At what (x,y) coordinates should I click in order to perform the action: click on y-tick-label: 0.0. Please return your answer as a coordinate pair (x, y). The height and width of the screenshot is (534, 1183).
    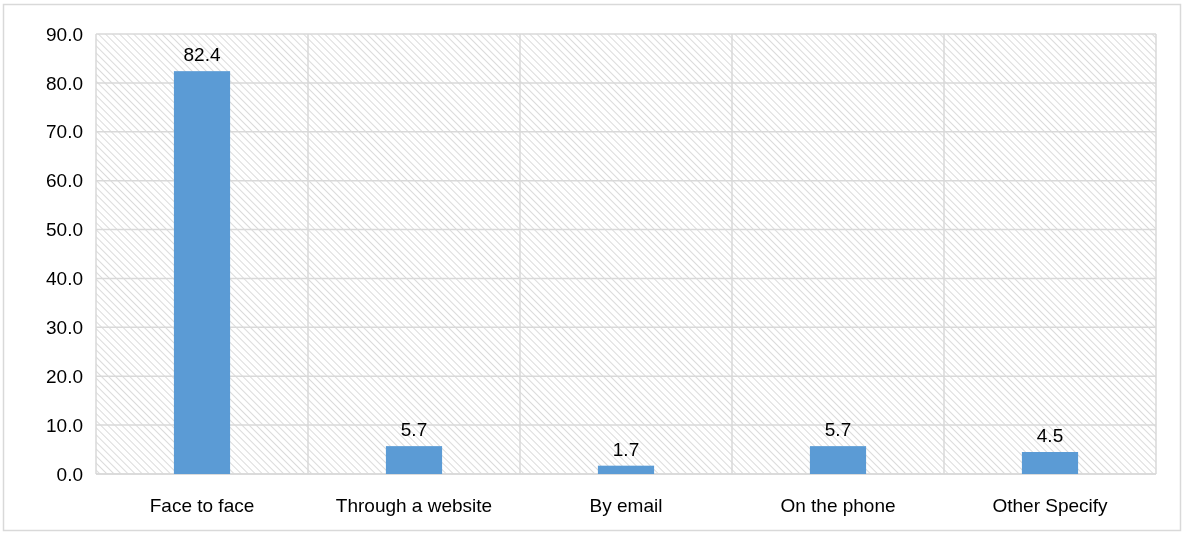
    Looking at the image, I should click on (69, 474).